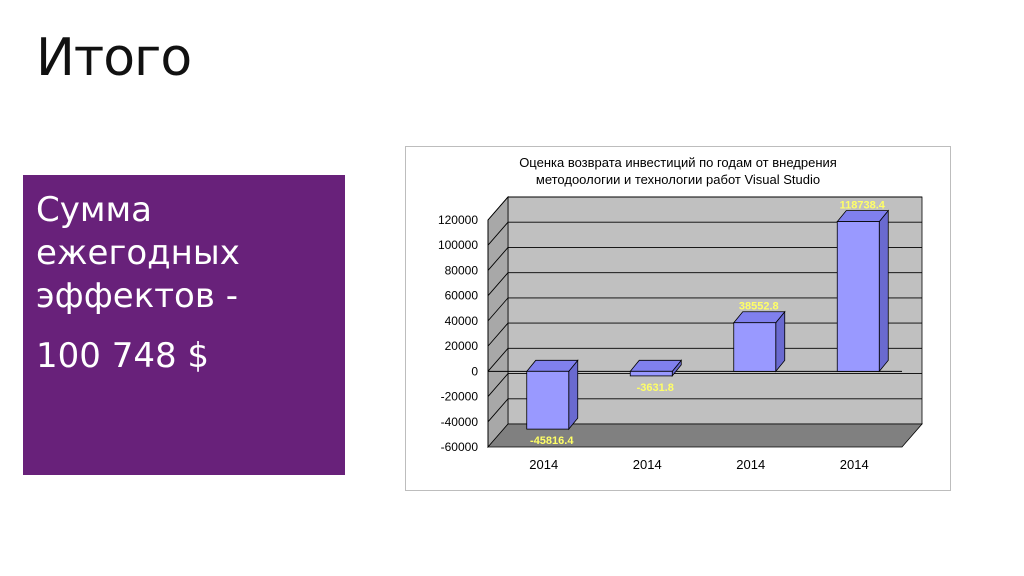 The height and width of the screenshot is (576, 1024). What do you see at coordinates (460, 447) in the screenshot?
I see `y-tick-label: -60000` at bounding box center [460, 447].